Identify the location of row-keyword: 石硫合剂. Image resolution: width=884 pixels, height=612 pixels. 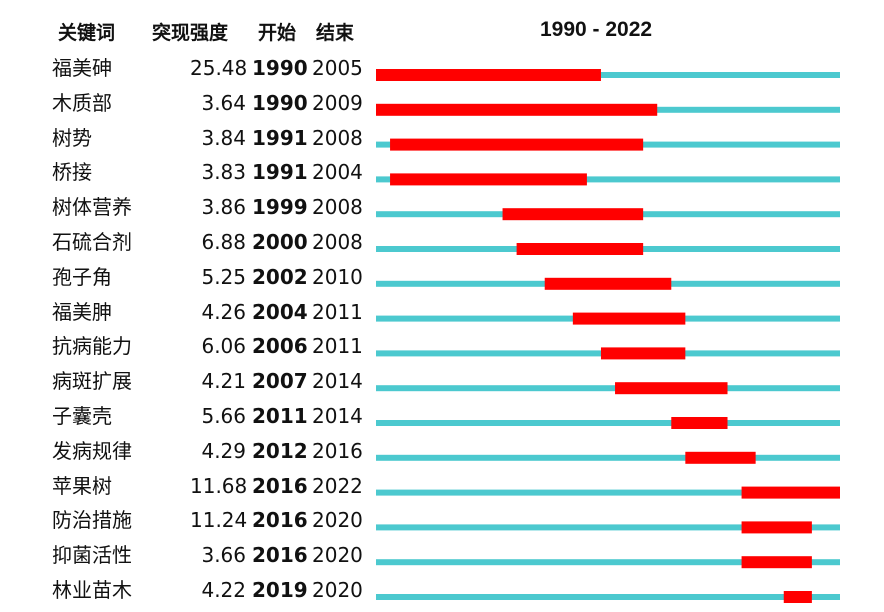
(92, 242).